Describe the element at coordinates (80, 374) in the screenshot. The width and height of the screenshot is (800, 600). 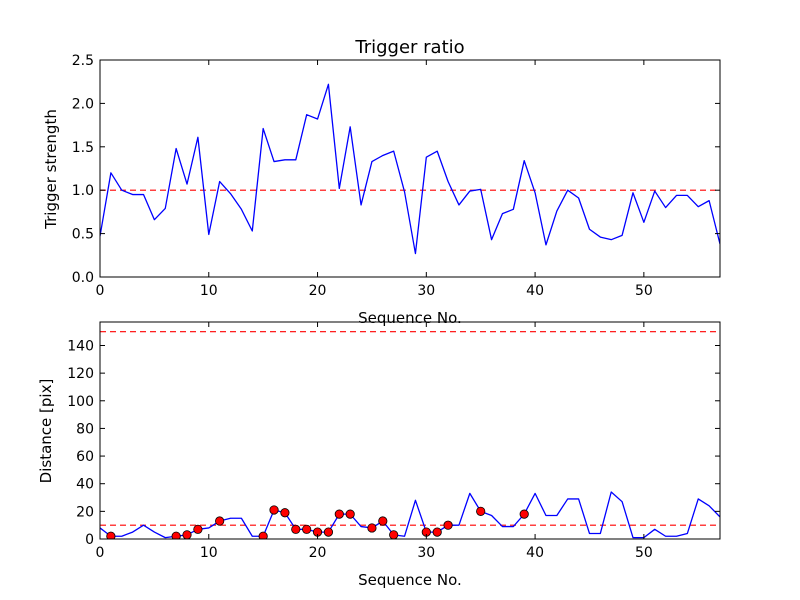
I see `bottom-y-tick-label: 120` at that location.